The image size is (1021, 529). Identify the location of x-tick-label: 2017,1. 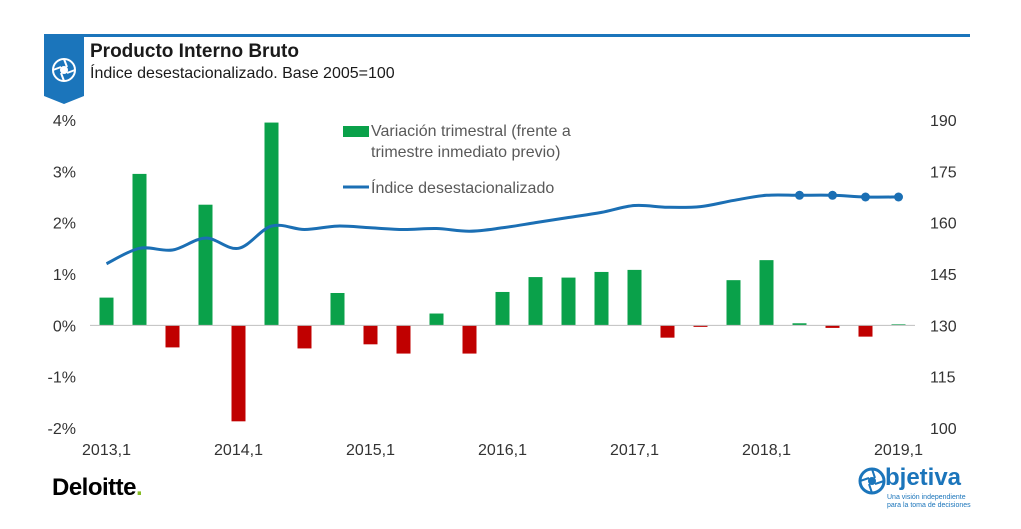
(634, 450).